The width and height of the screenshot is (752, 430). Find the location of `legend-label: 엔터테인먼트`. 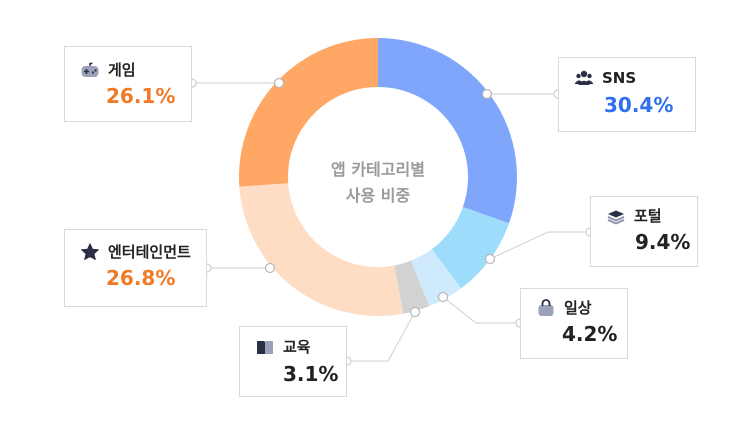

legend-label: 엔터테인먼트 is located at coordinates (135, 251).